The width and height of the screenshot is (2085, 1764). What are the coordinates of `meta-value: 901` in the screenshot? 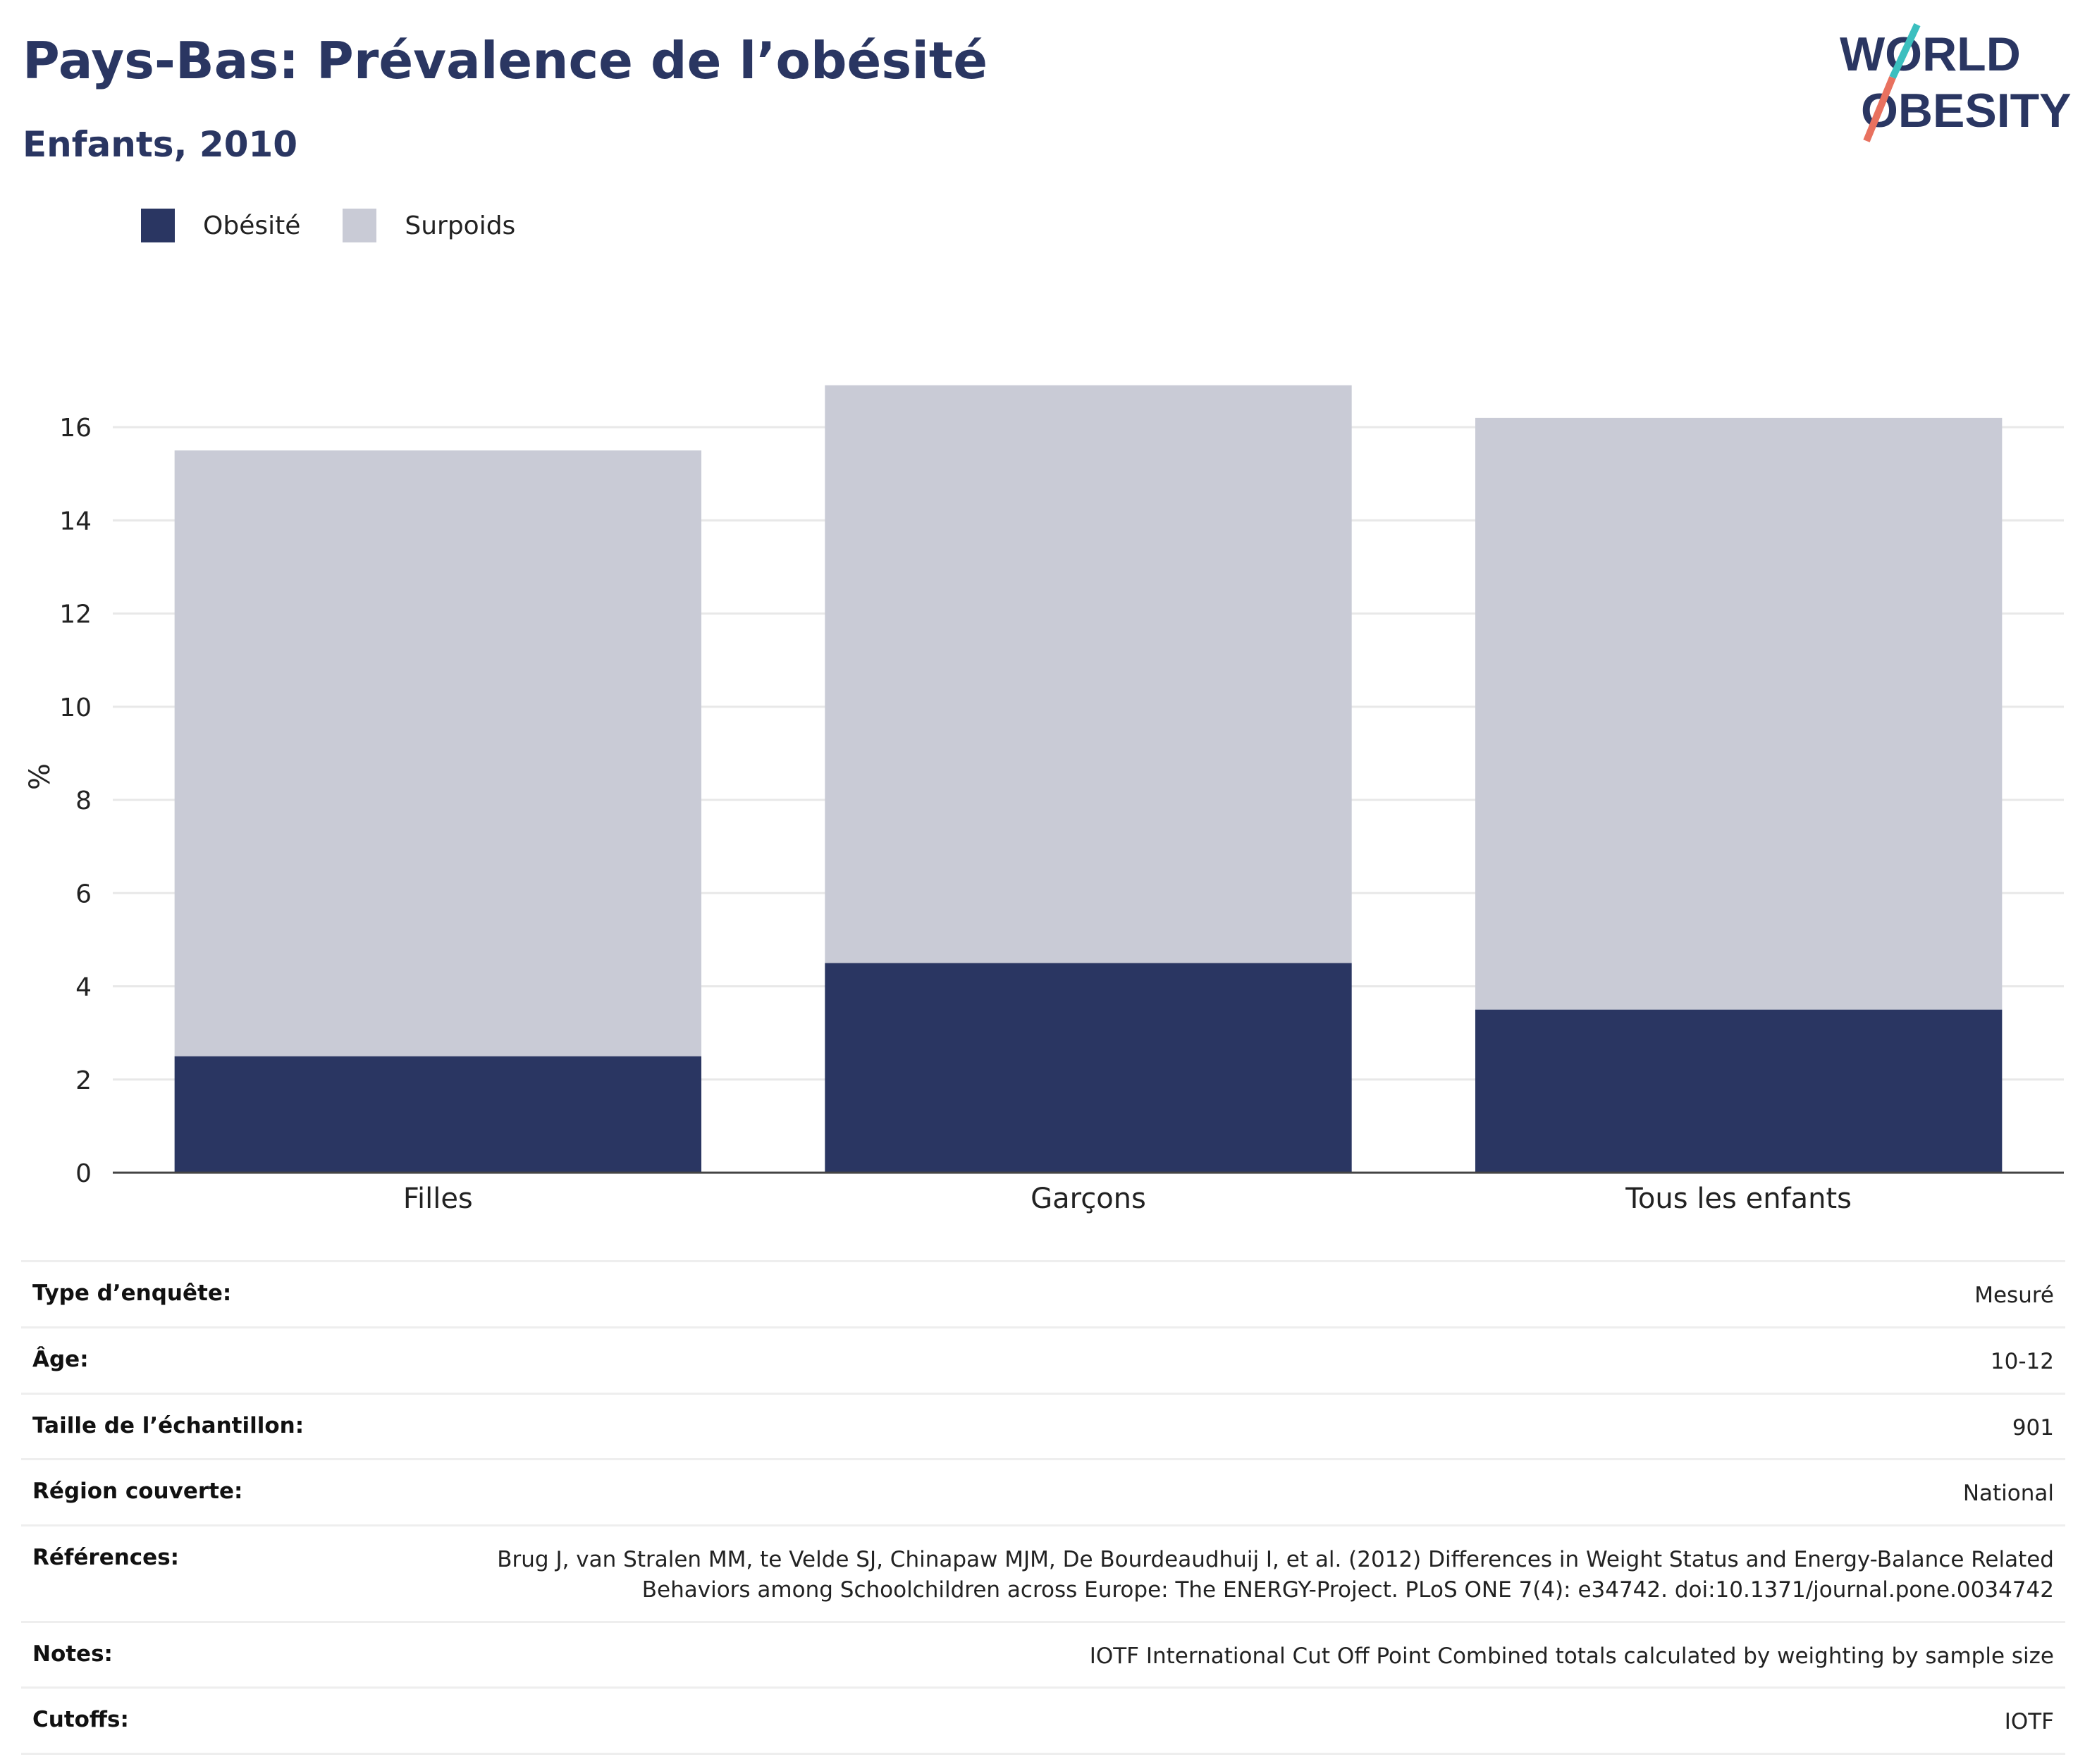 It's located at (2033, 1427).